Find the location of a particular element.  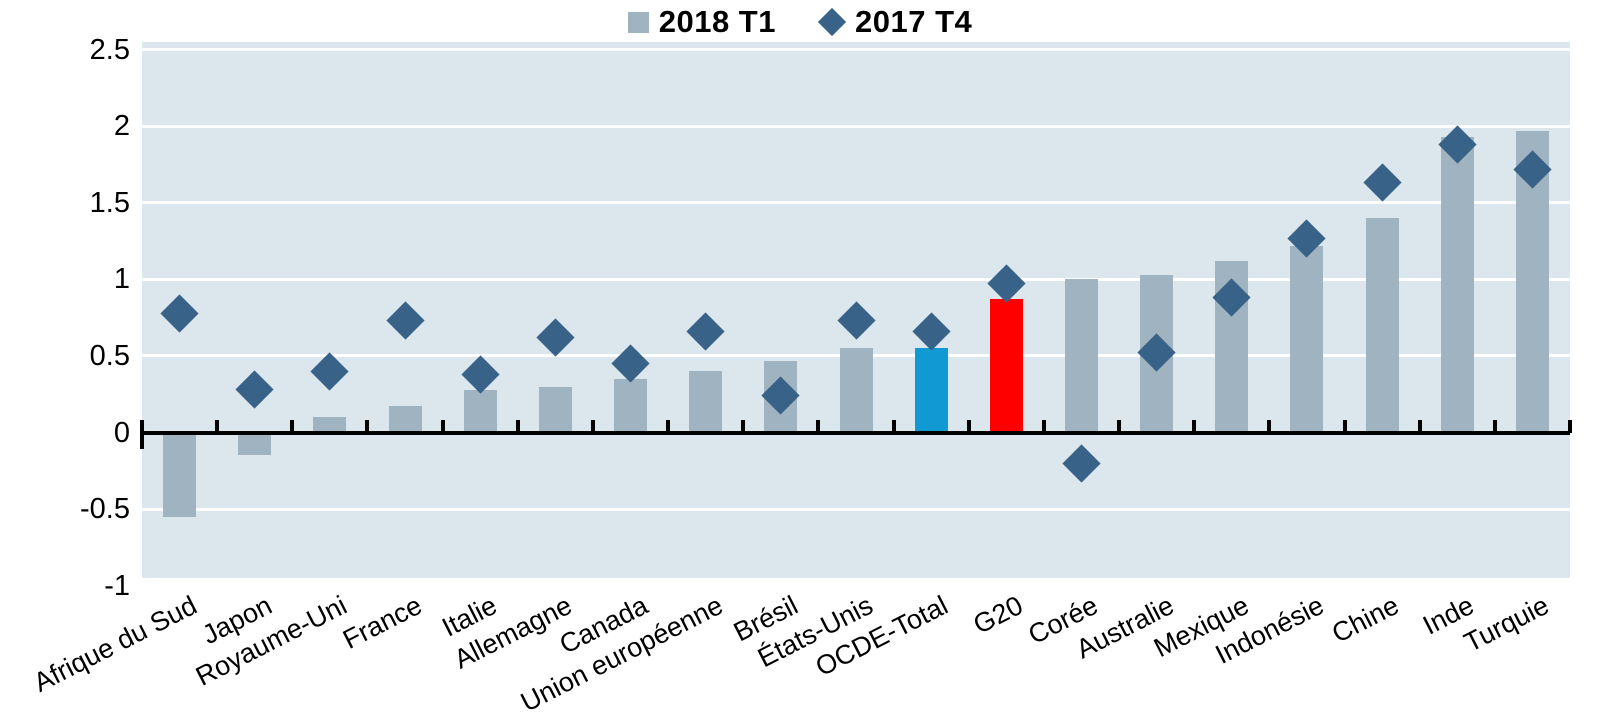

legend-item-2018-t1: 2018 T1 is located at coordinates (701, 22).